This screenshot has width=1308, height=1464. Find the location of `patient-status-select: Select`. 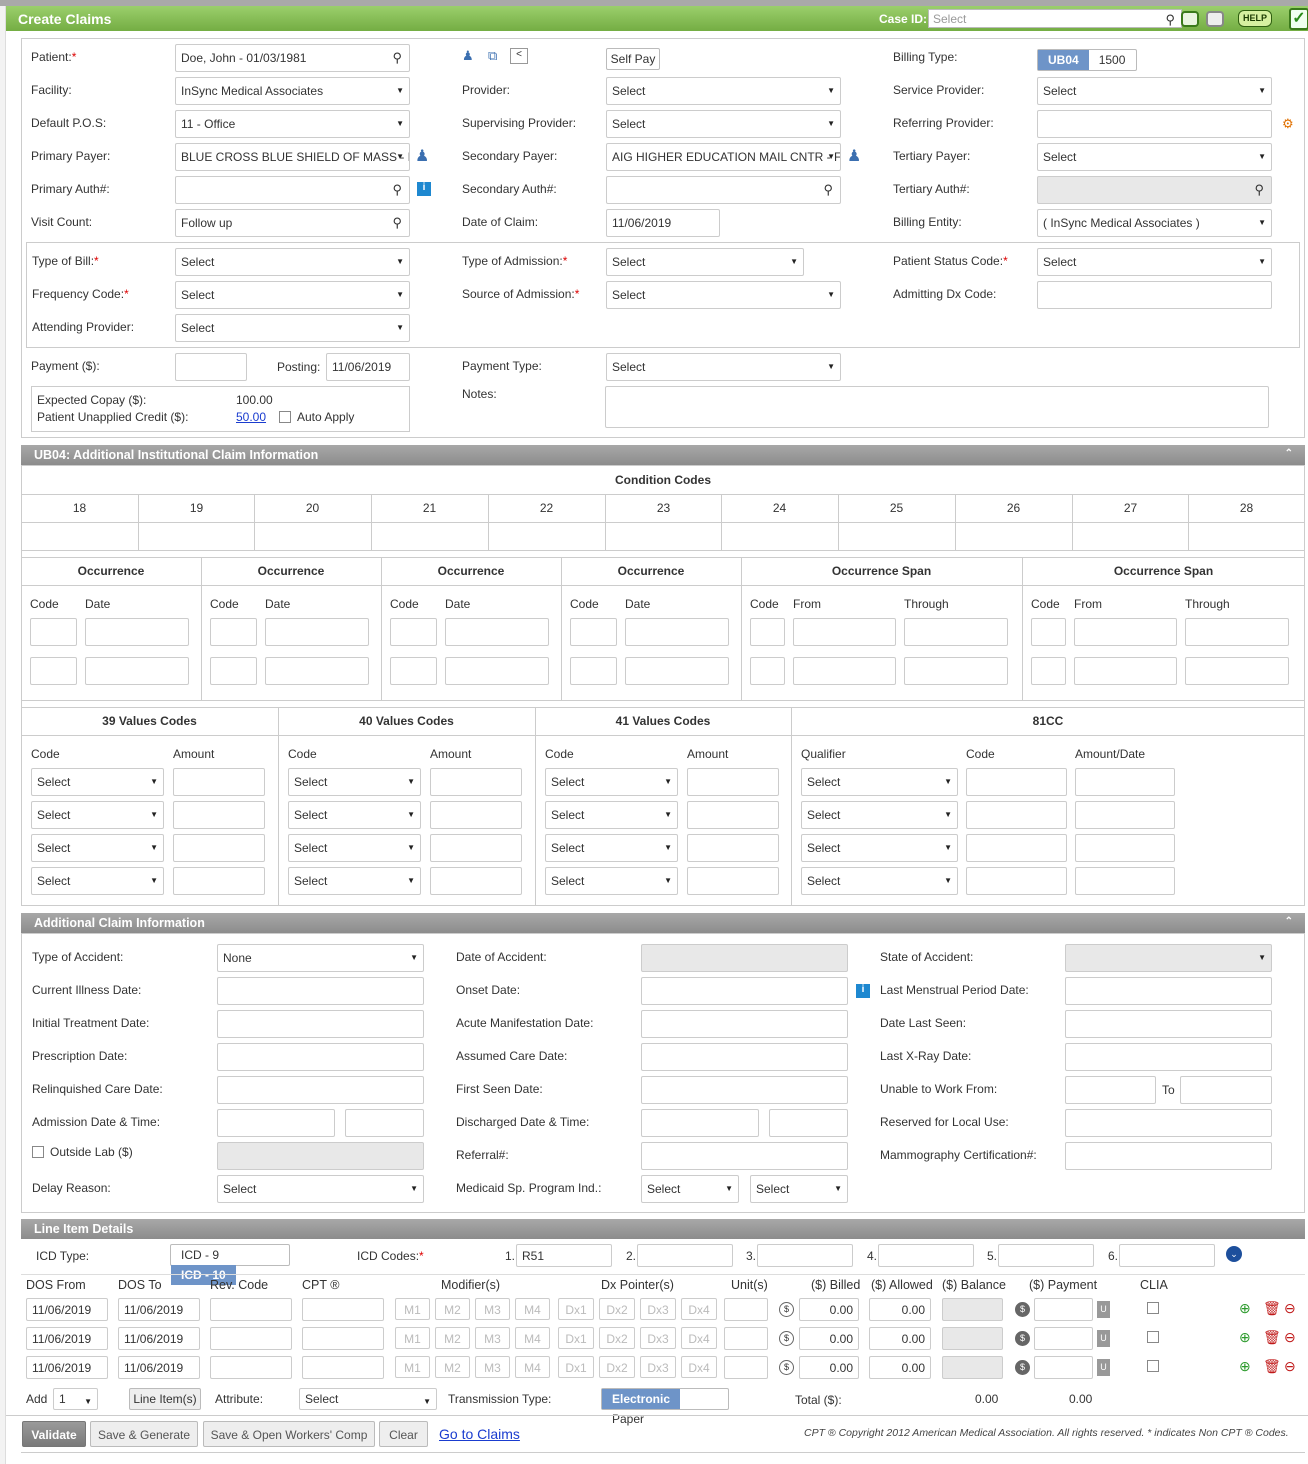

patient-status-select: Select is located at coordinates (1154, 262).